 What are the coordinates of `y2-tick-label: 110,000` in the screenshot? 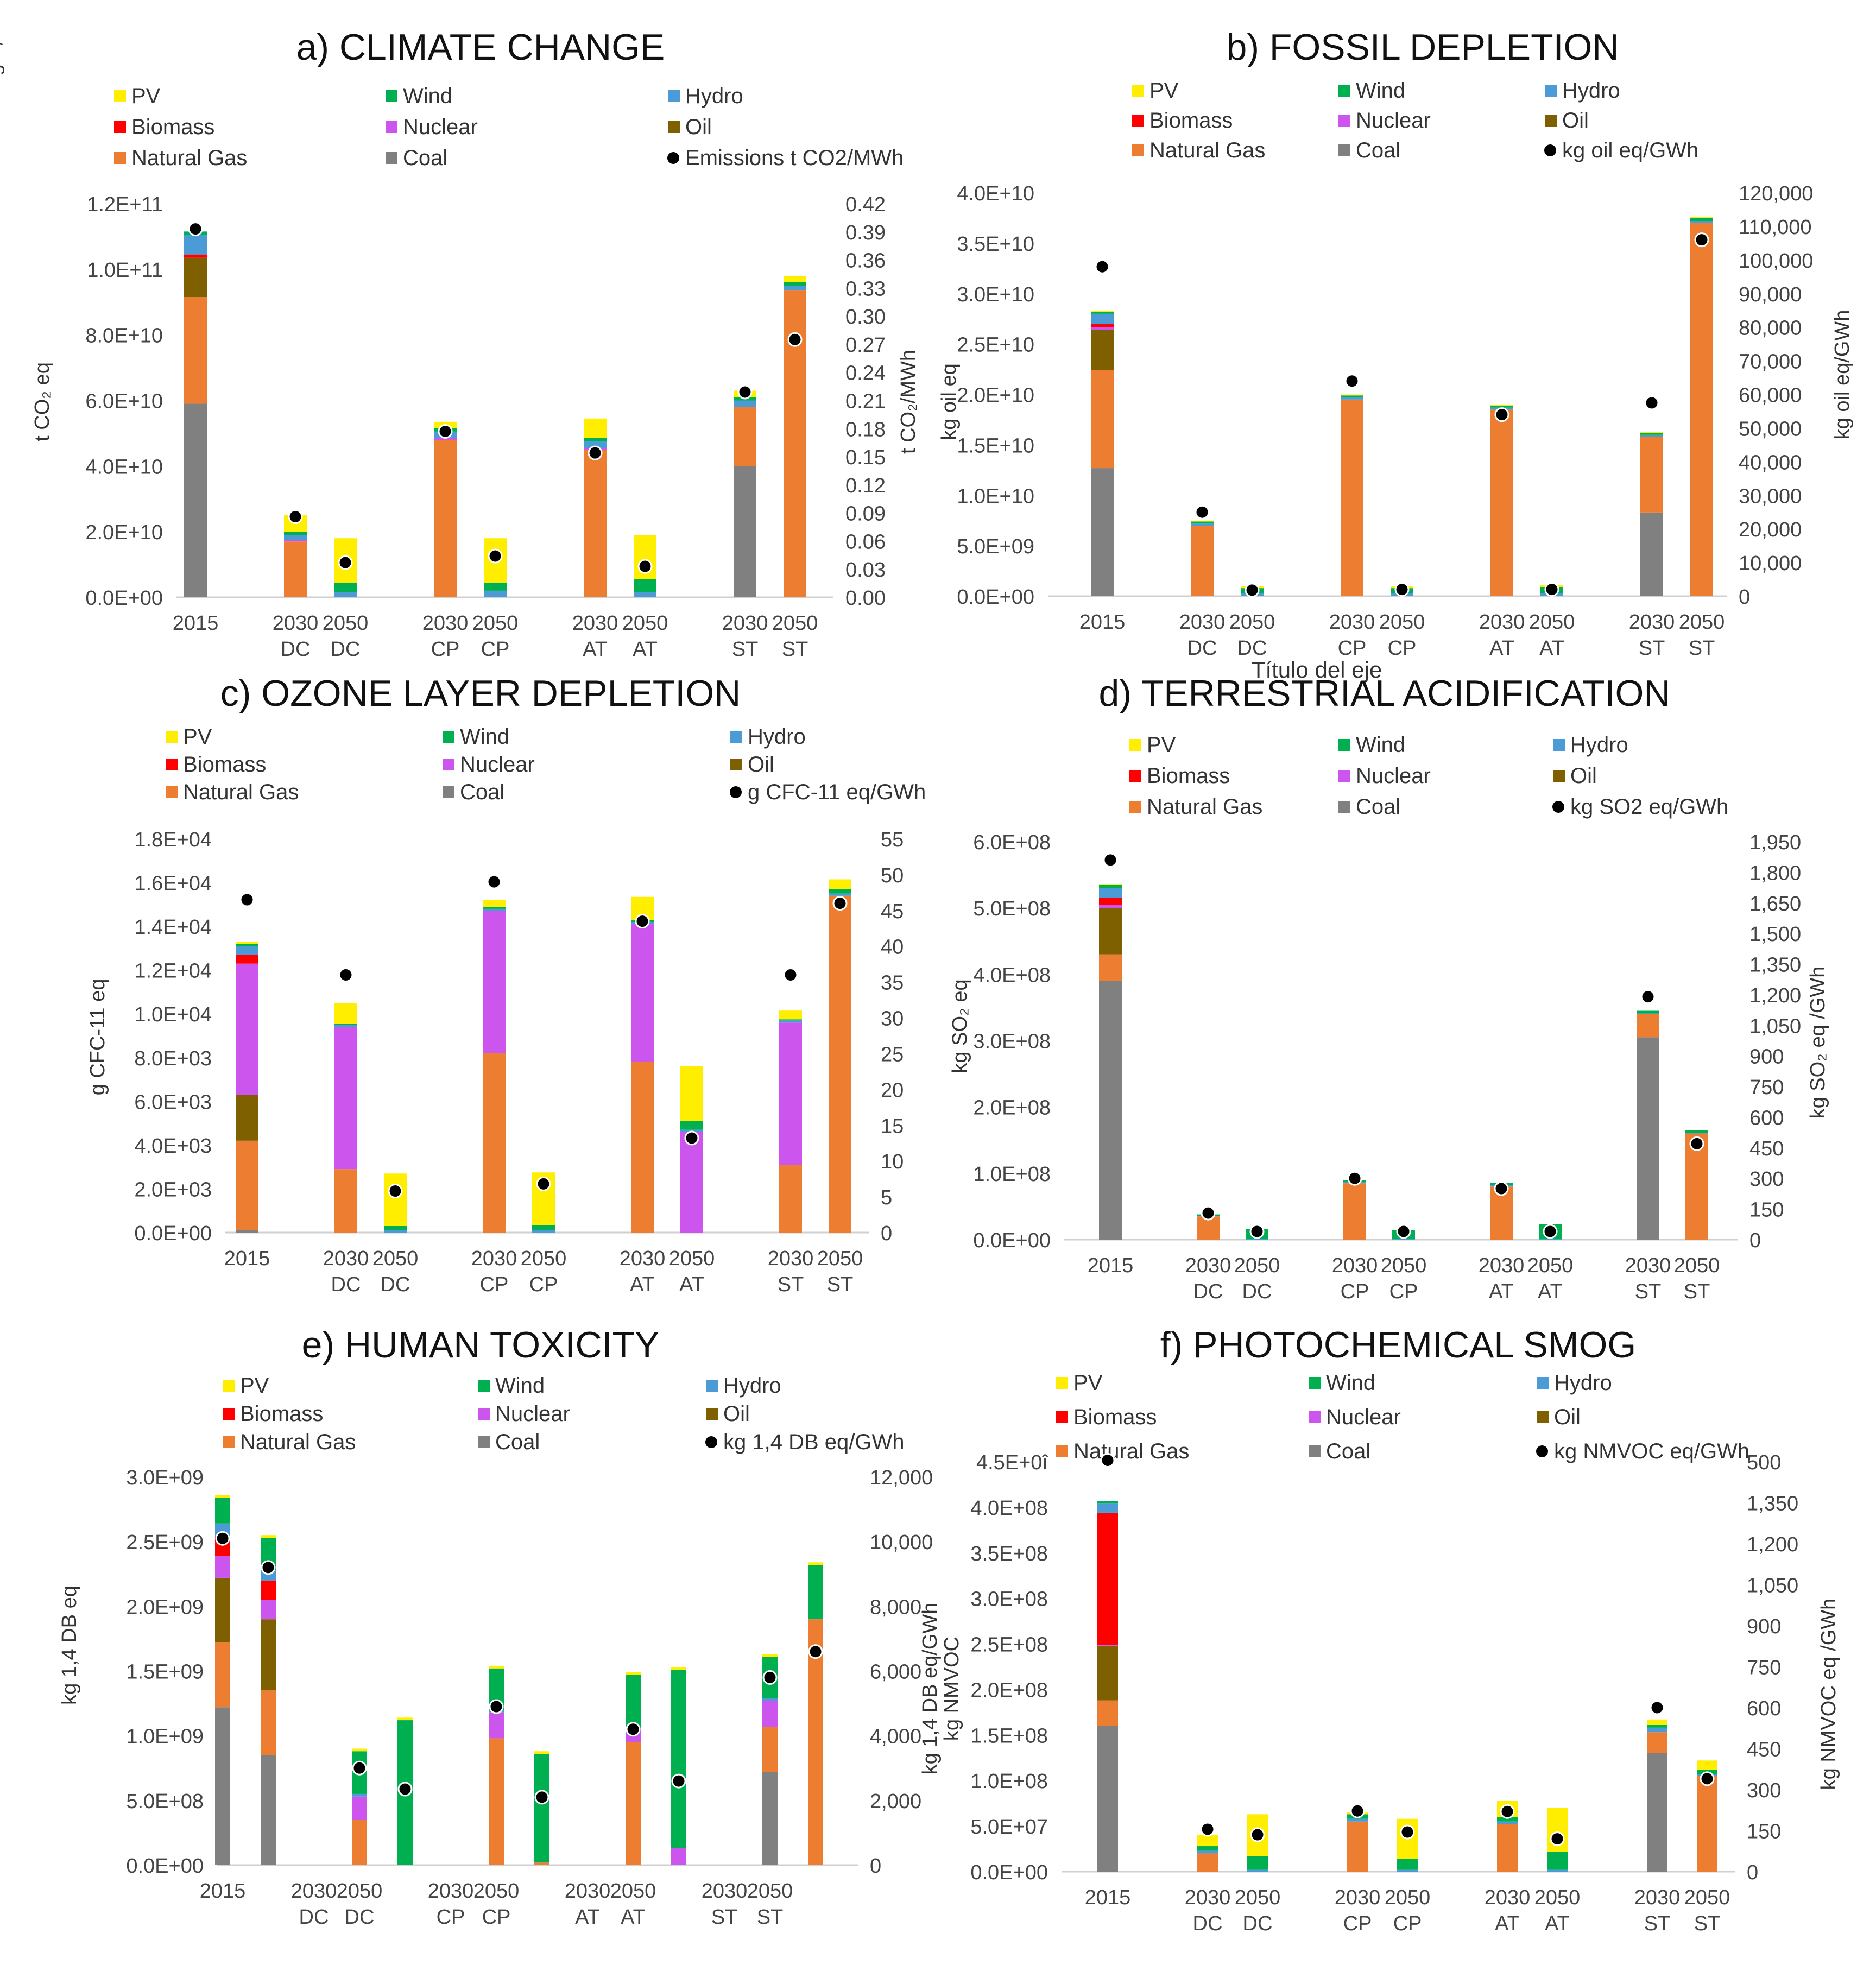 It's located at (1775, 228).